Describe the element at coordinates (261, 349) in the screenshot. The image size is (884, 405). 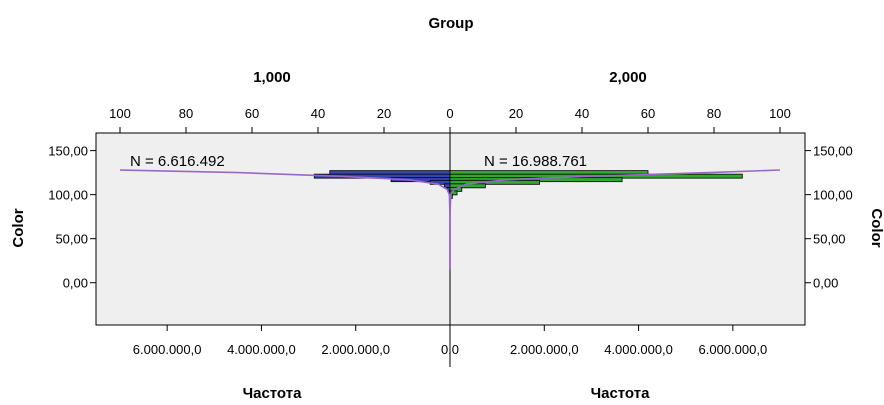
I see `x-bottom-tick-label-left-1: 4.000.000,0` at that location.